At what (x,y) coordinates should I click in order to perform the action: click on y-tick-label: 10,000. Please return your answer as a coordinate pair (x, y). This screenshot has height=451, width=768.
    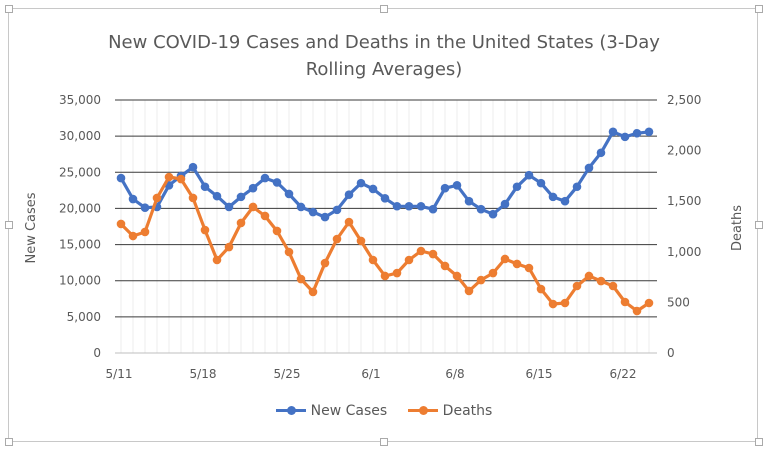
    Looking at the image, I should click on (80, 281).